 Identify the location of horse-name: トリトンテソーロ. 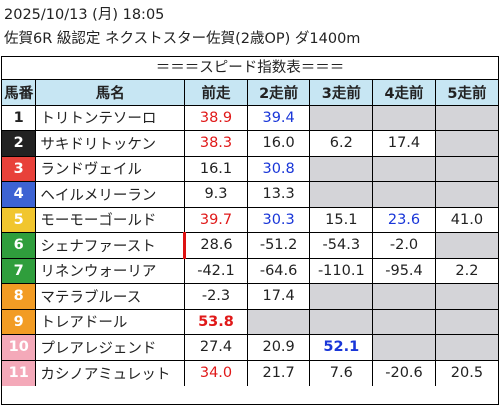
(110, 117).